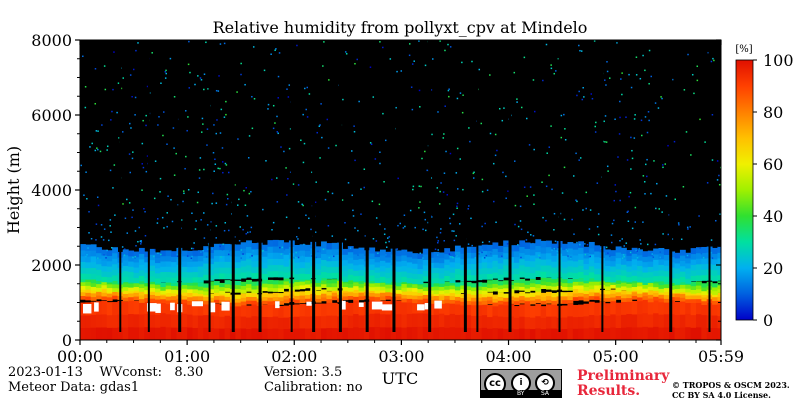 This screenshot has height=400, width=800. Describe the element at coordinates (477, 186) in the screenshot. I see `data-gap` at that location.